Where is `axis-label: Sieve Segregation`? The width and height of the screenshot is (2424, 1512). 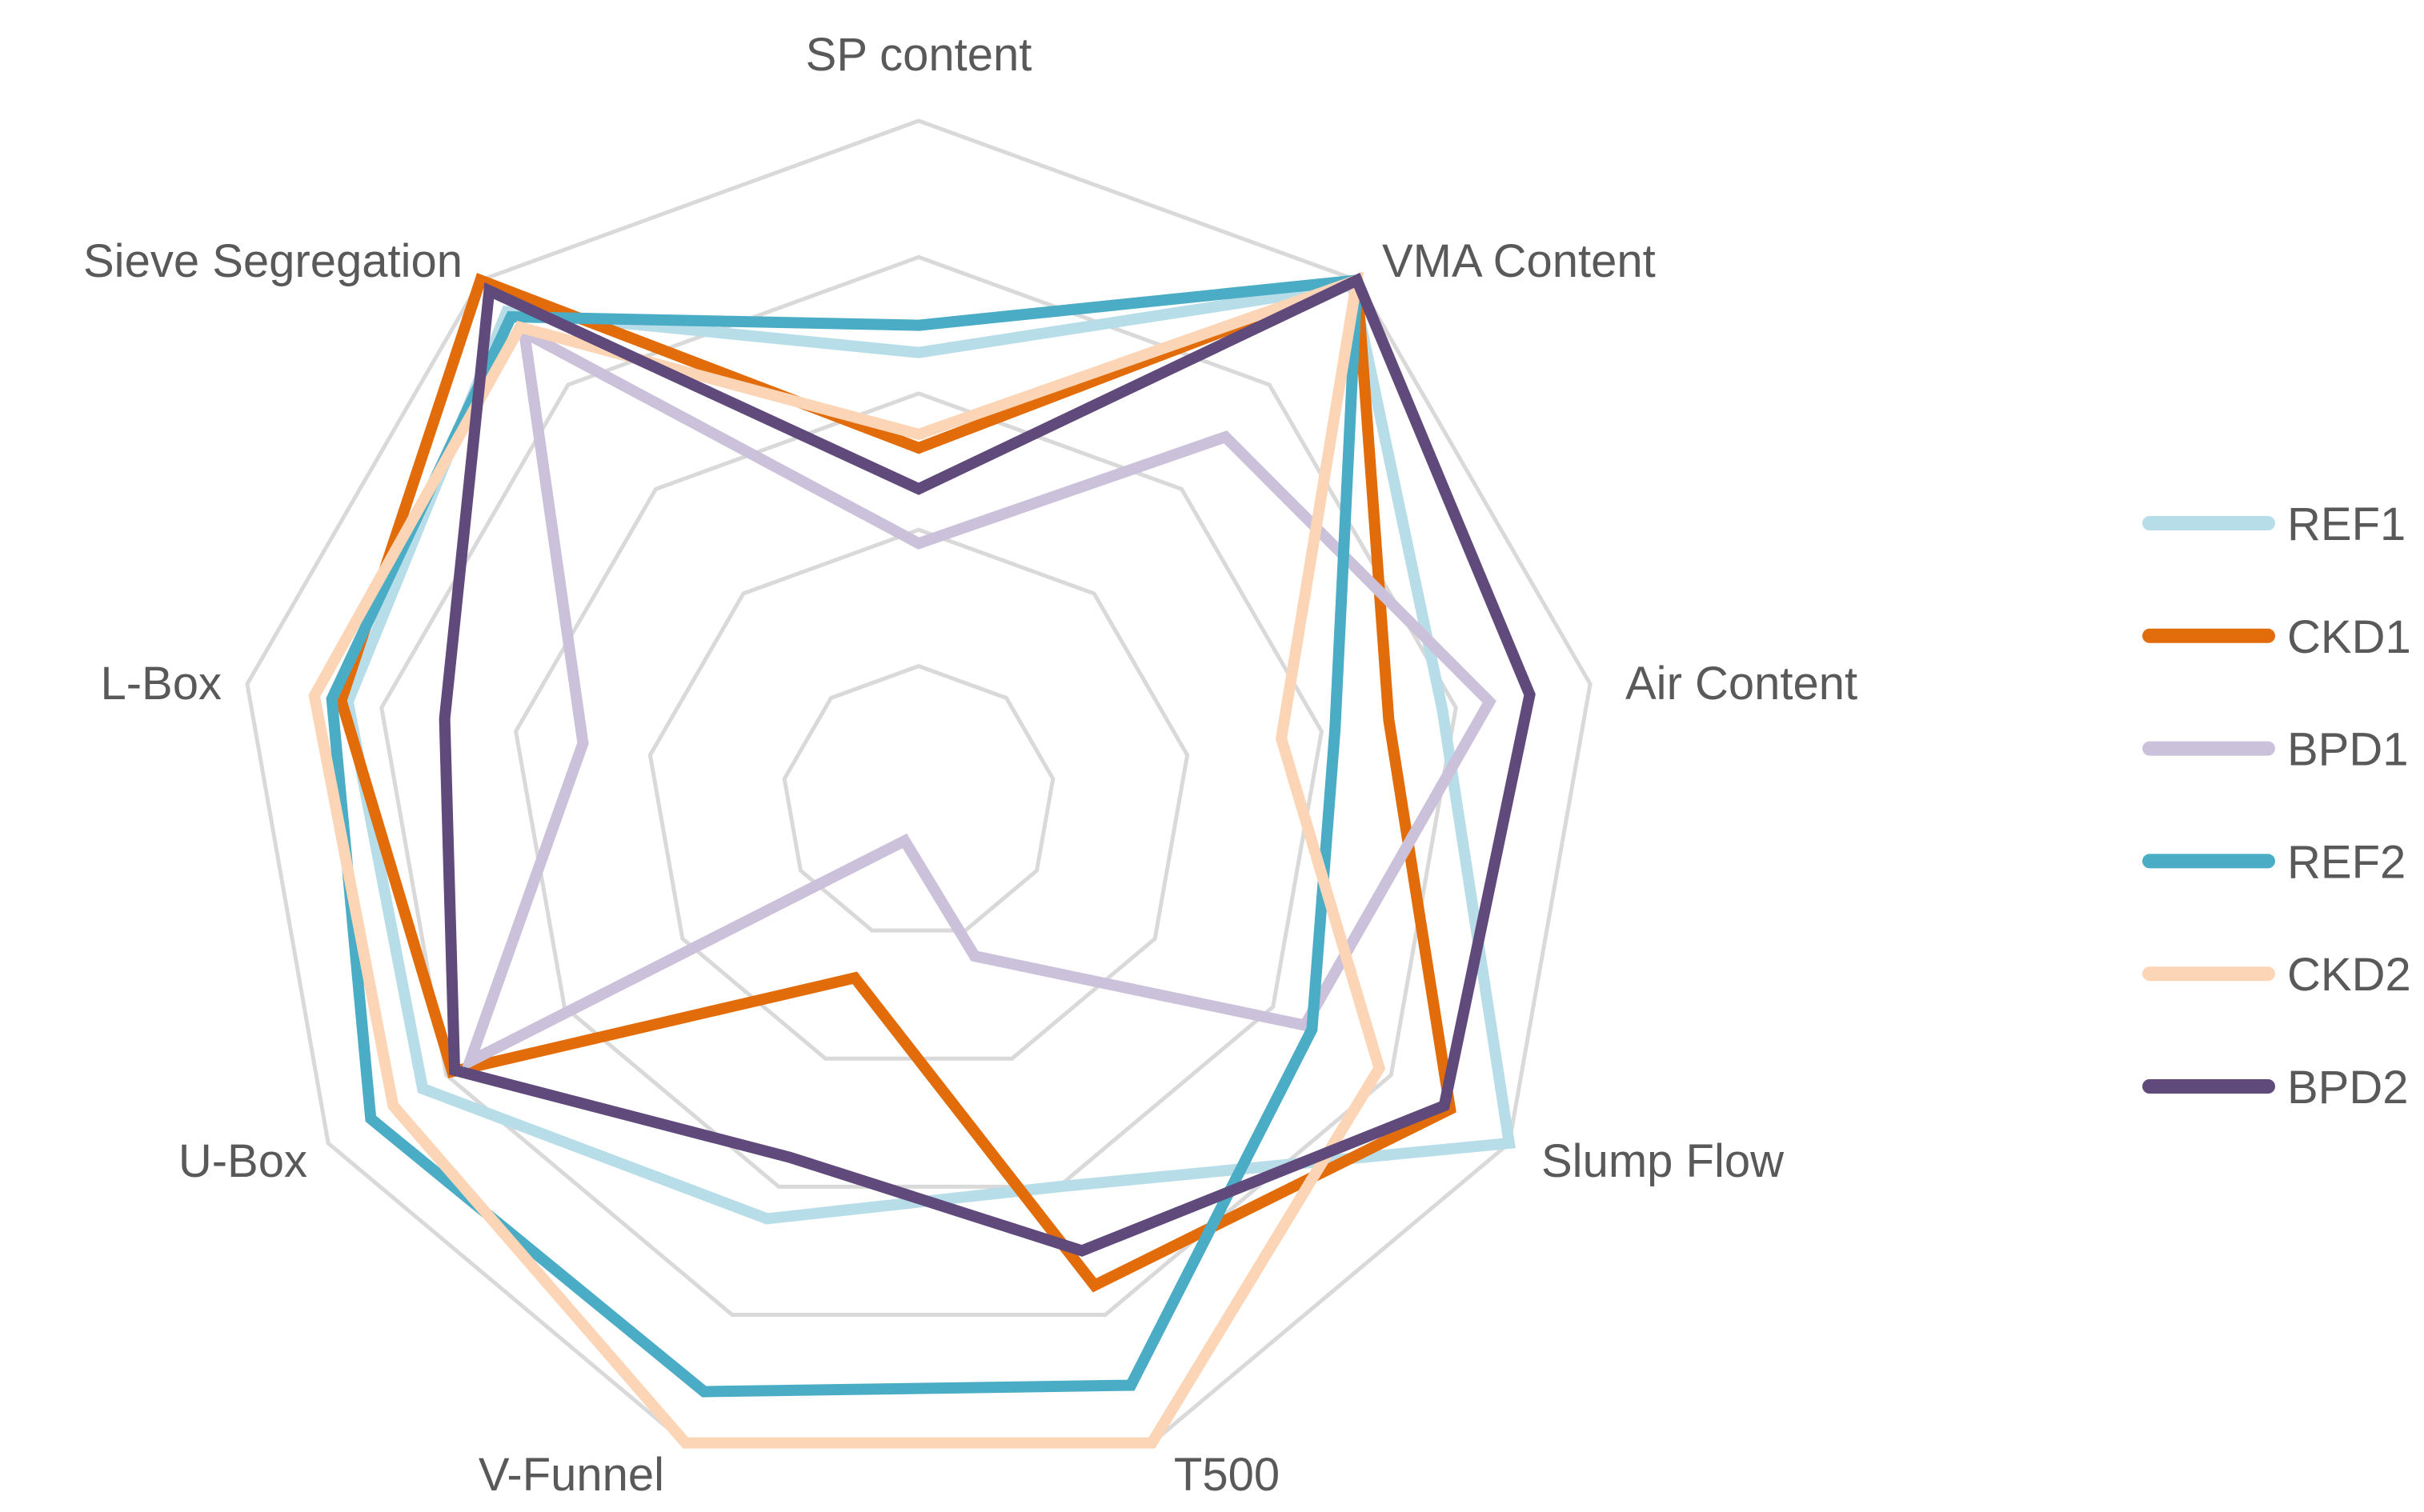
axis-label: Sieve Segregation is located at coordinates (273, 261).